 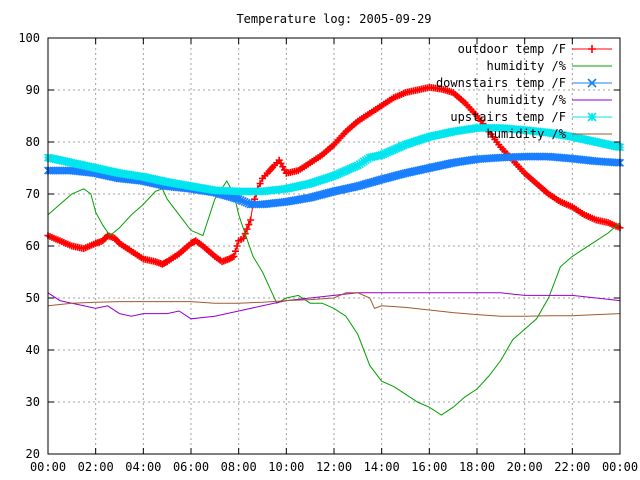 What do you see at coordinates (33, 194) in the screenshot?
I see `y-tick-label: 70` at bounding box center [33, 194].